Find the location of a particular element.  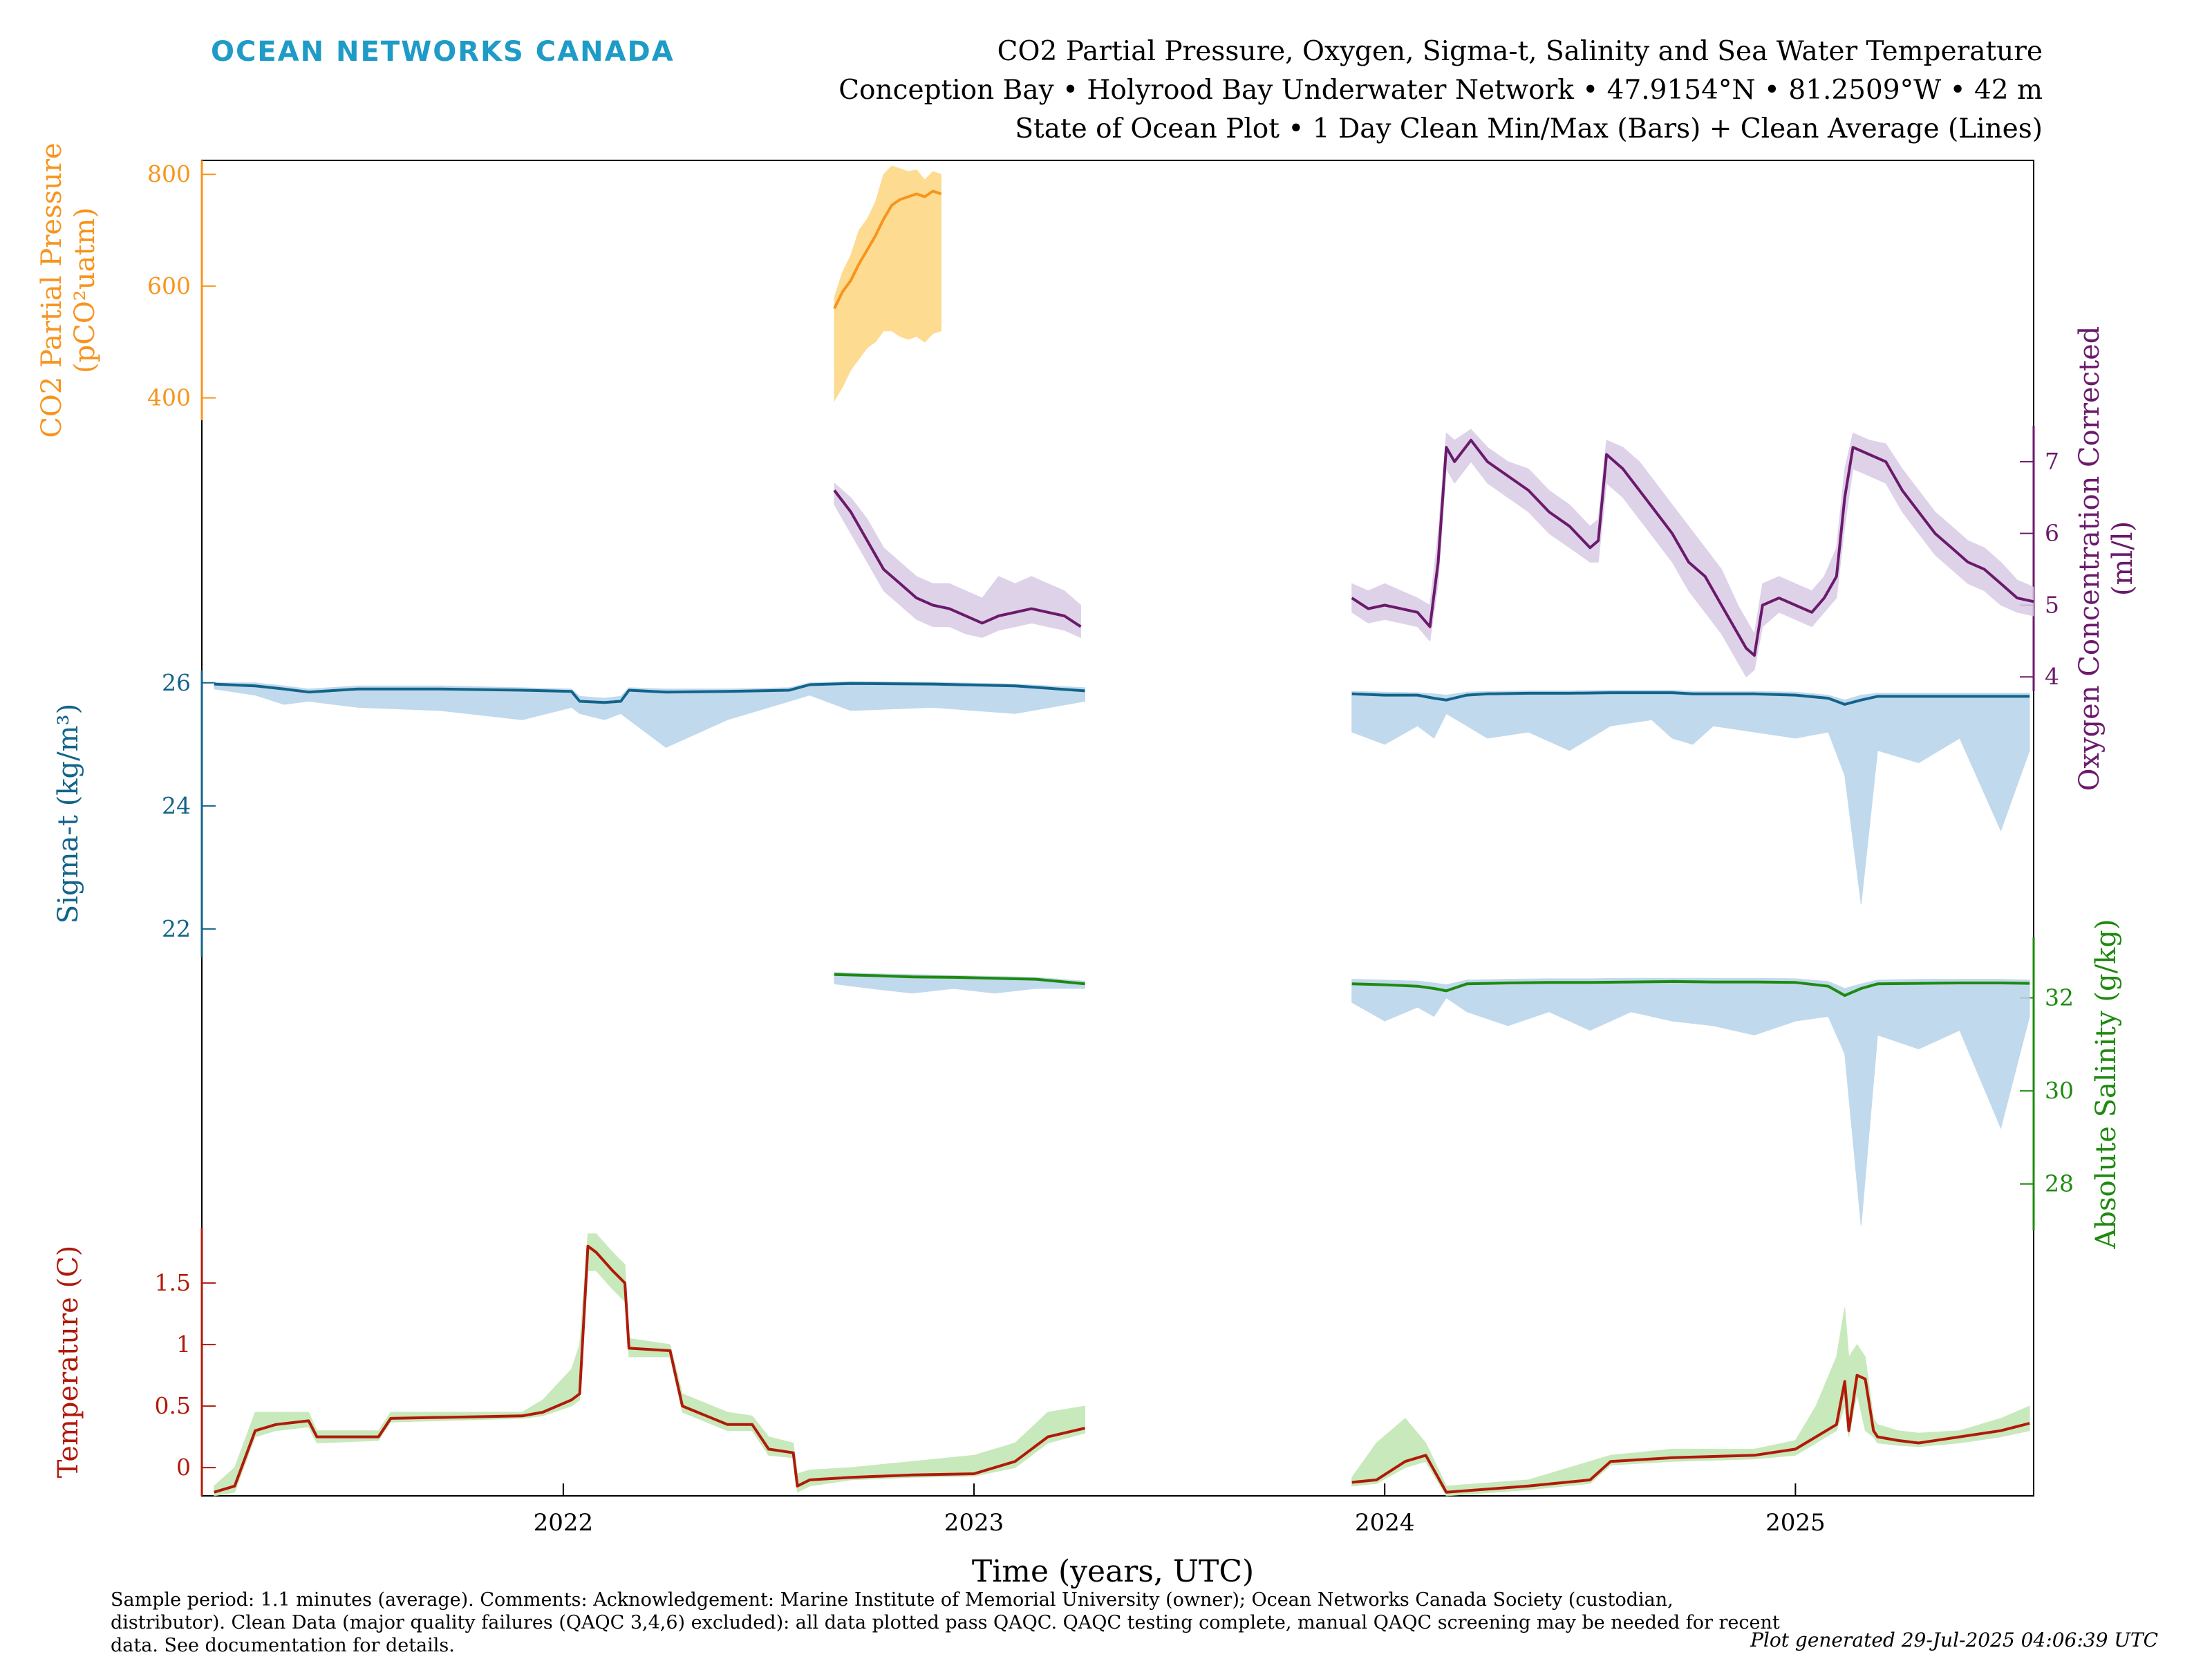

co2-tick-label: 400 is located at coordinates (169, 398).